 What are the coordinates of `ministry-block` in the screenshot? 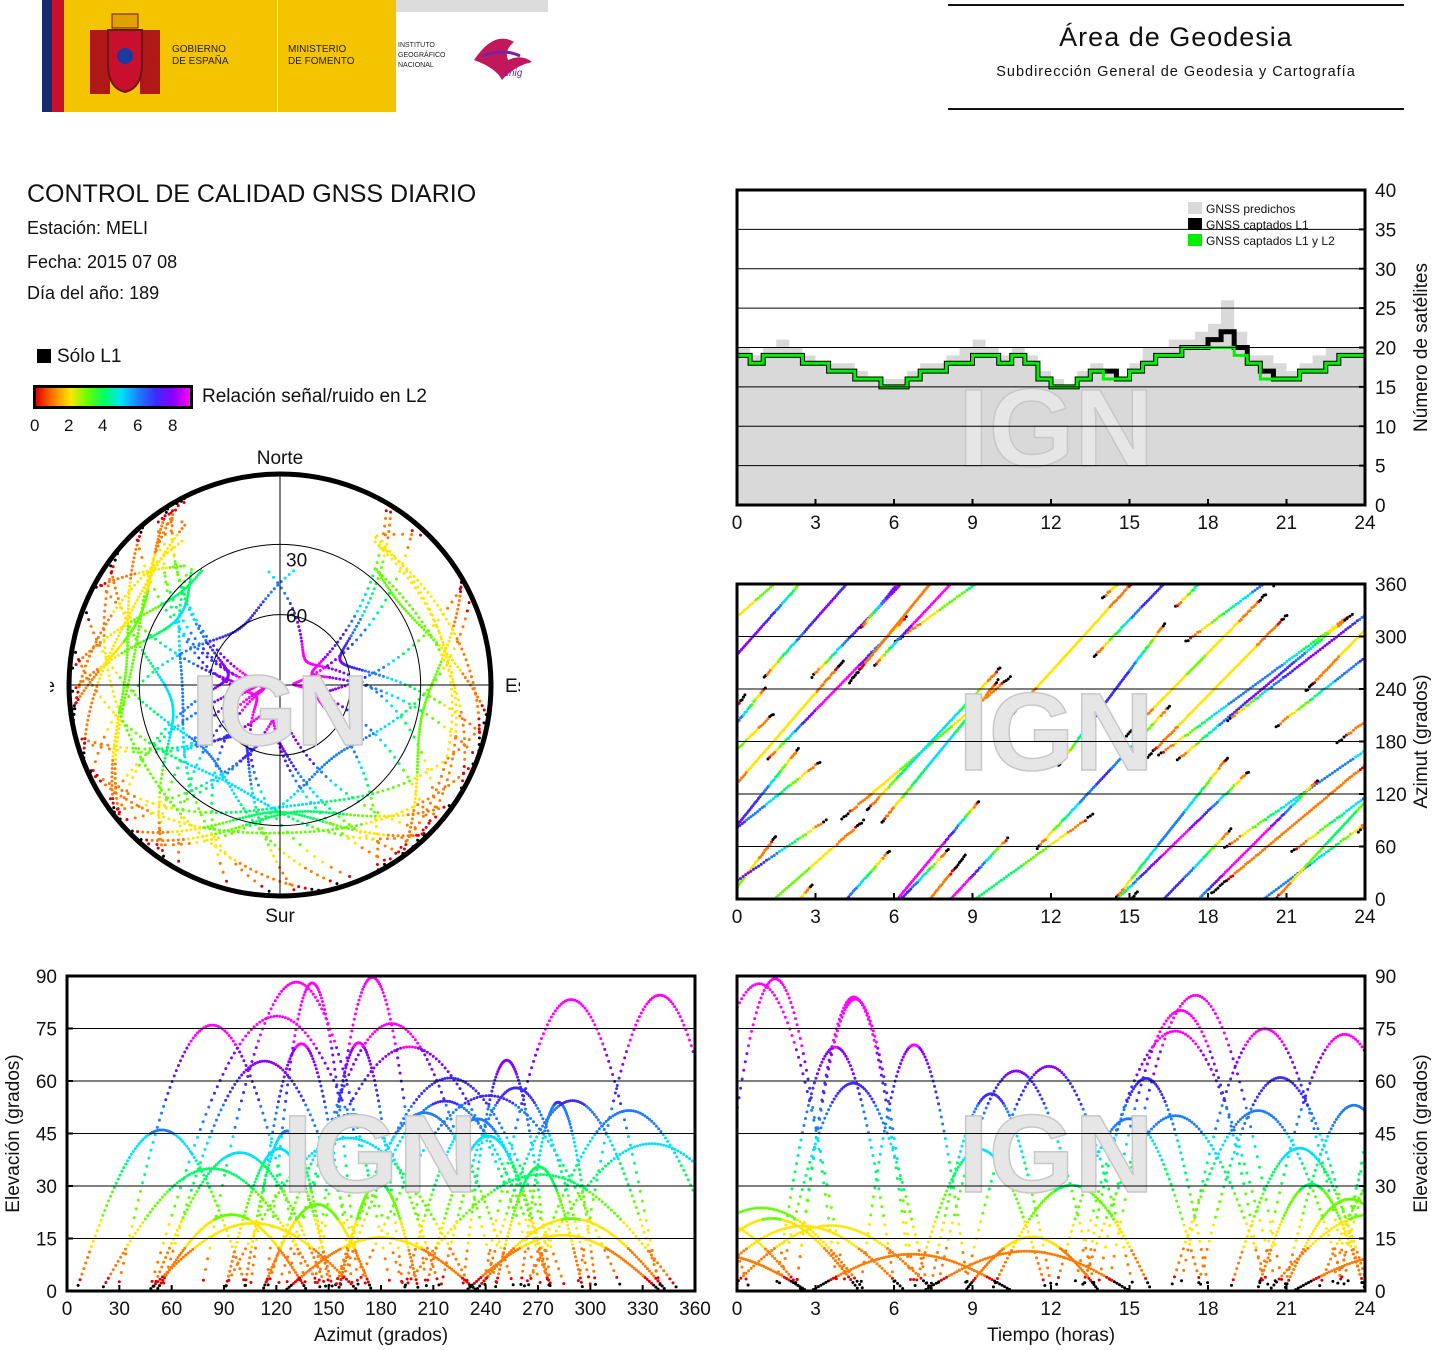 It's located at (337, 56).